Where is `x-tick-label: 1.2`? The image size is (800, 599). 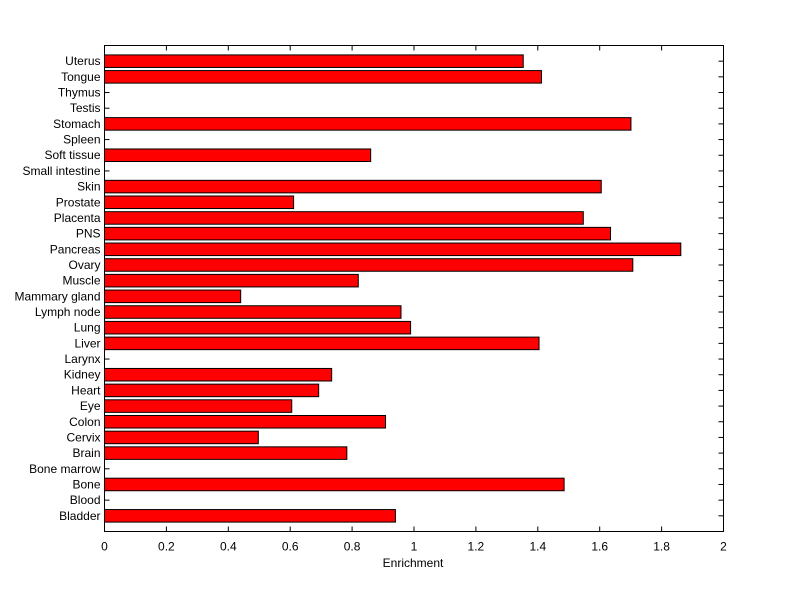 x-tick-label: 1.2 is located at coordinates (476, 547).